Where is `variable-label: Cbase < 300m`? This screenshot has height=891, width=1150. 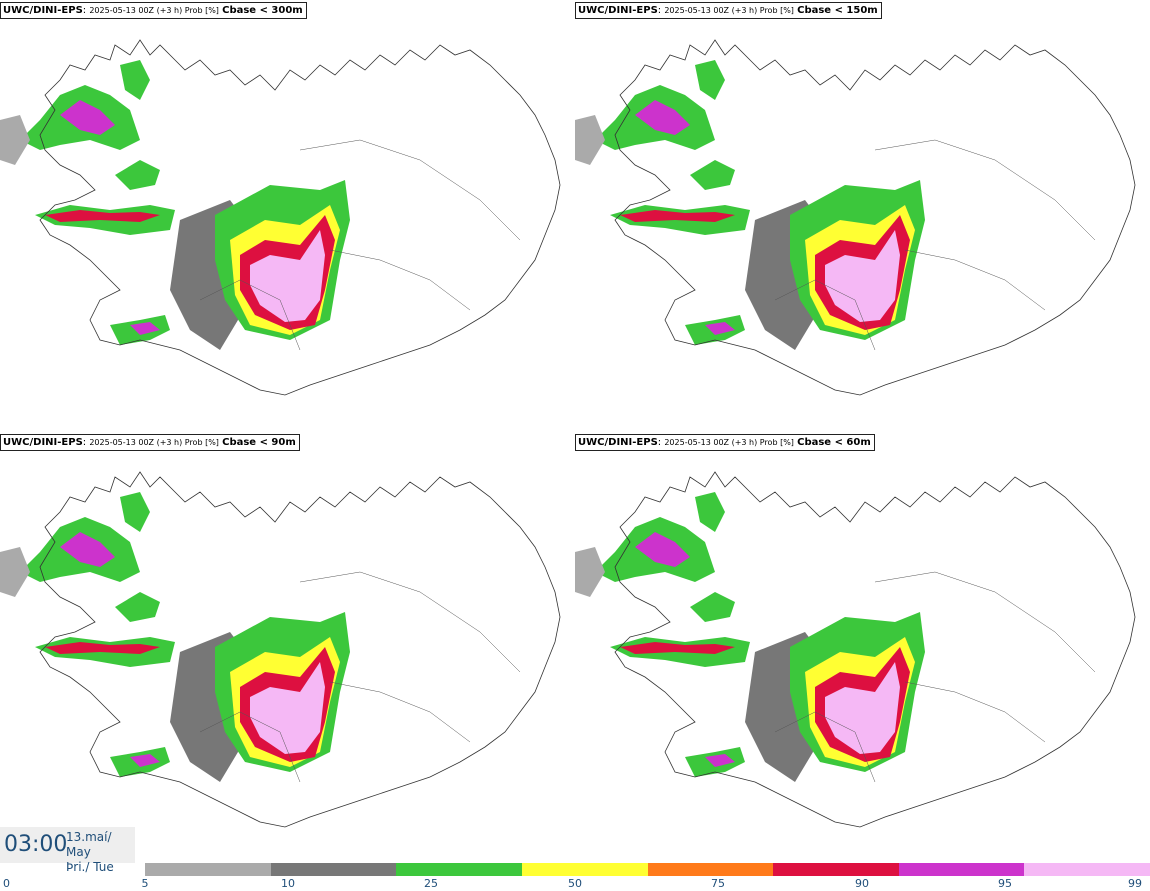
variable-label: Cbase < 300m is located at coordinates (262, 10).